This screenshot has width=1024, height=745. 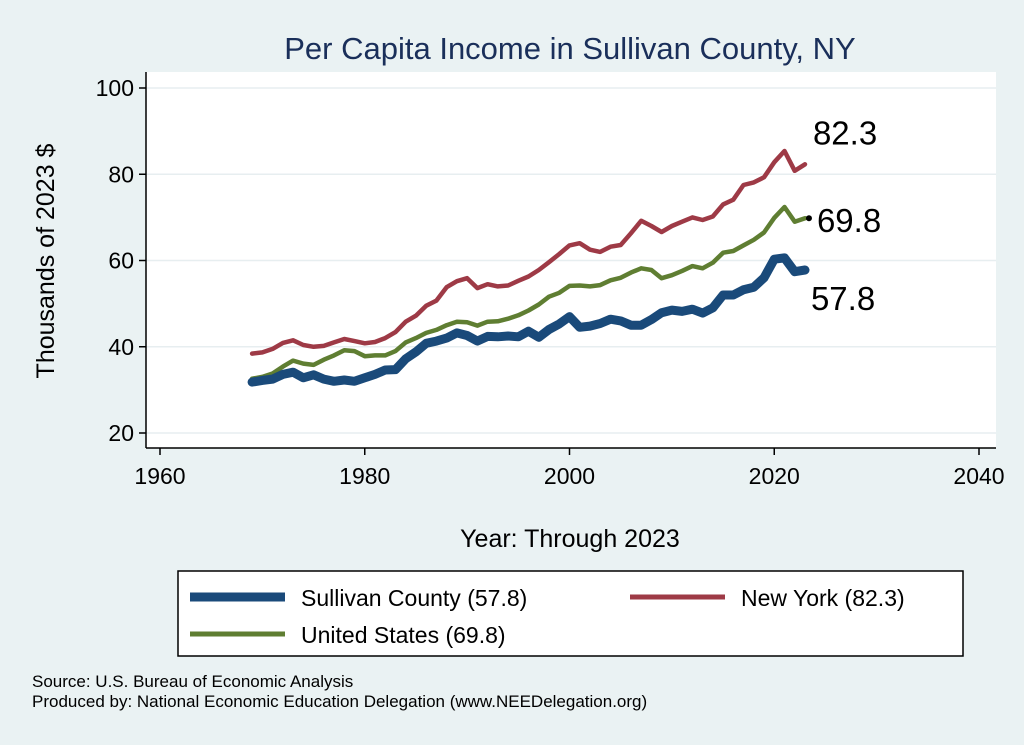 I want to click on series-line-sullivan-county, so click(x=528, y=320).